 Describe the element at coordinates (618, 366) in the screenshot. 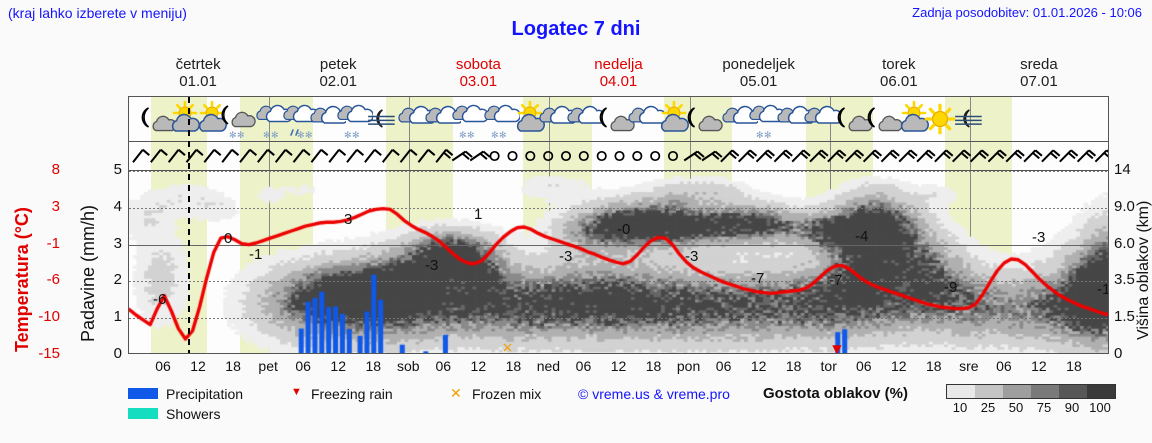

I see `x-tick-13: 12` at that location.